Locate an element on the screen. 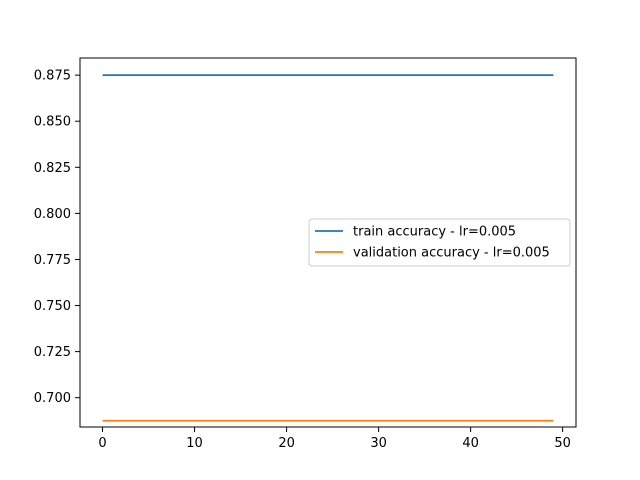 The width and height of the screenshot is (640, 480). legend-box is located at coordinates (439, 242).